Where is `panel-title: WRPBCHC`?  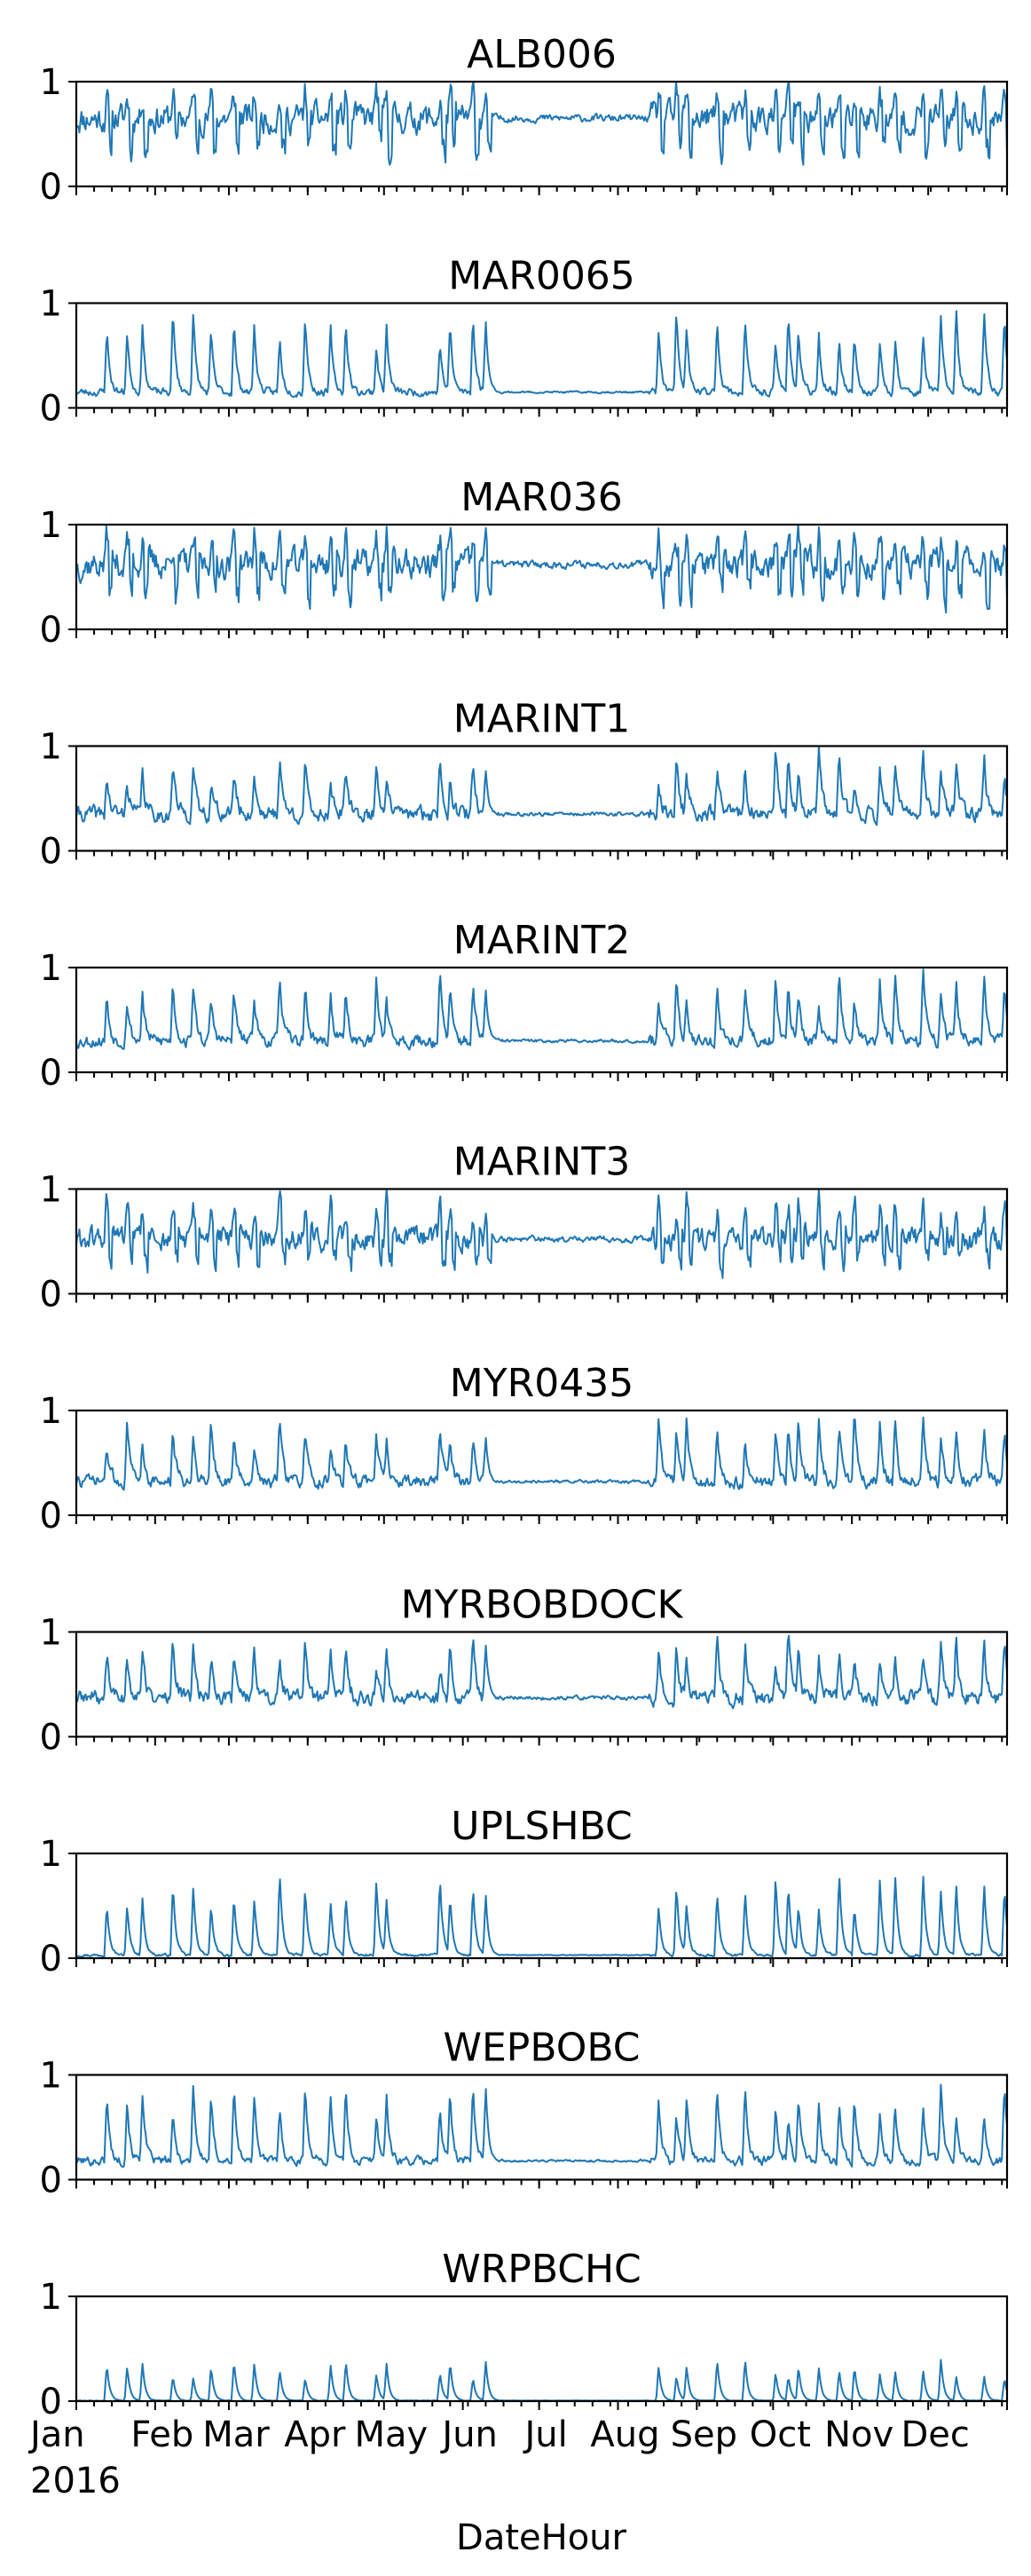 panel-title: WRPBCHC is located at coordinates (541, 2269).